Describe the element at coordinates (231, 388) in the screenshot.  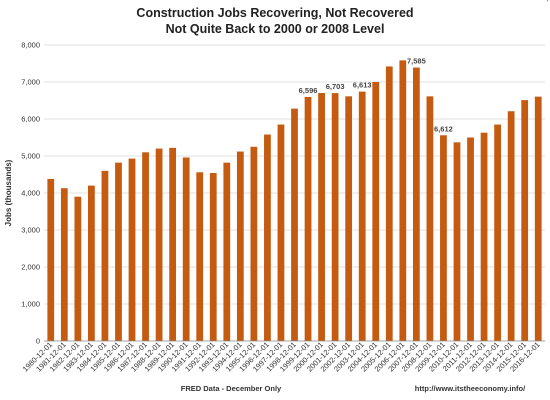
I see `x-axis-title: FRED Data - December Only` at that location.